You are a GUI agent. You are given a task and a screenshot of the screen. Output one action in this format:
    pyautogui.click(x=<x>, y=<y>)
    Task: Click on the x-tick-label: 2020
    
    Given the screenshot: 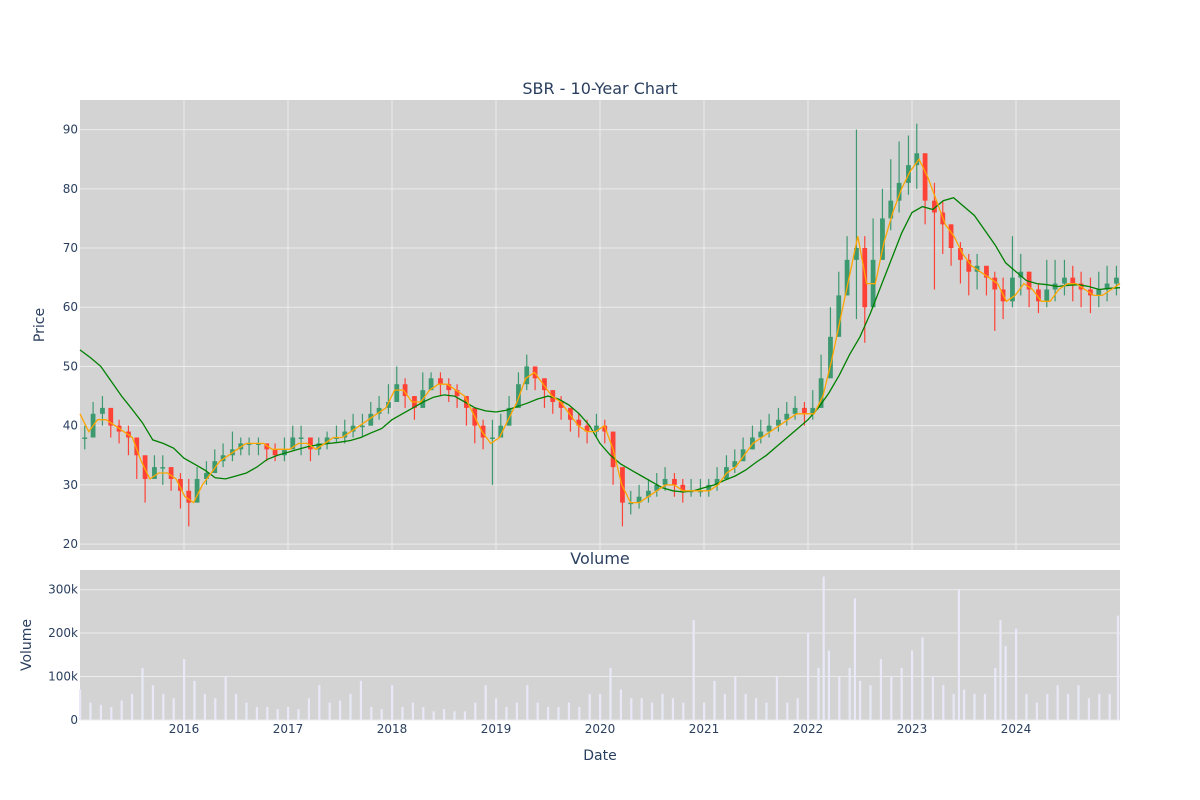 What is the action you would take?
    pyautogui.click(x=600, y=729)
    